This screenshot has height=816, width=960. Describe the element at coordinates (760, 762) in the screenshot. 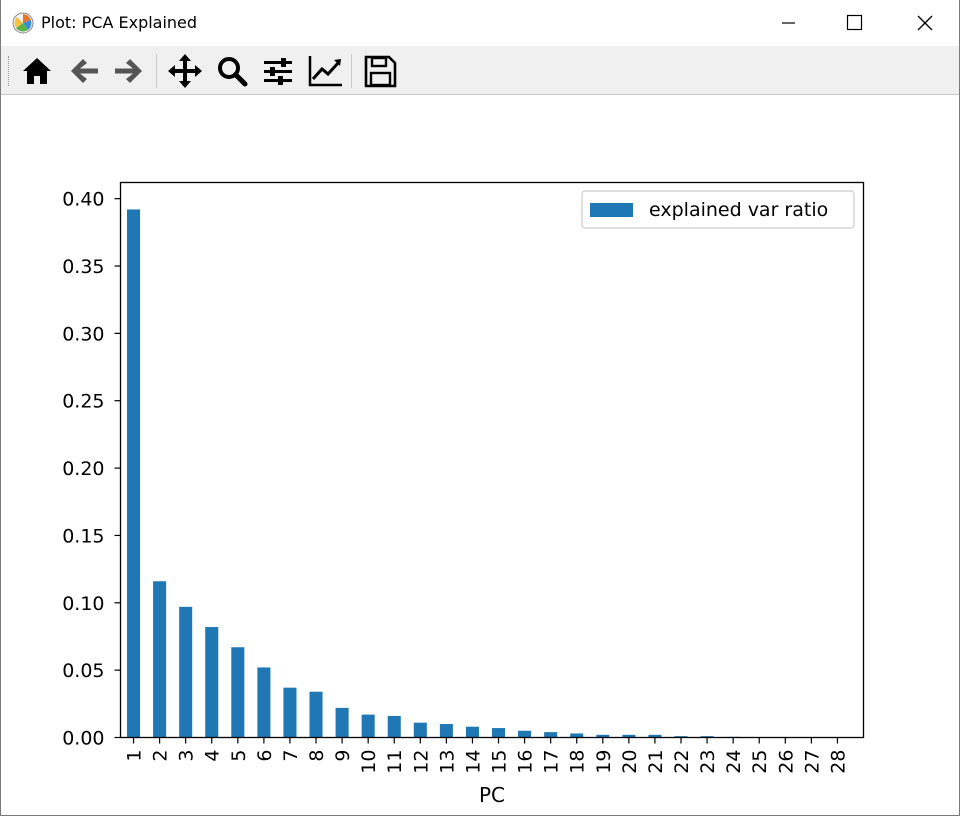

I see `x-tick-label: 25` at that location.